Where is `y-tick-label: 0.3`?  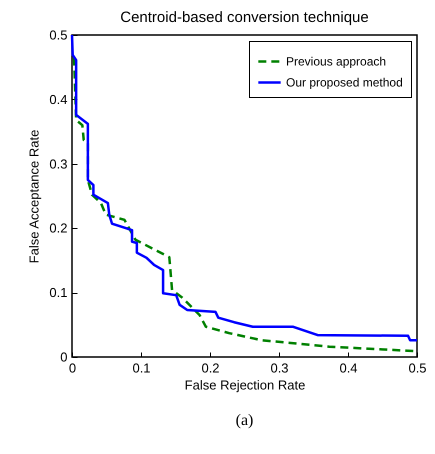 y-tick-label: 0.3 is located at coordinates (58, 164).